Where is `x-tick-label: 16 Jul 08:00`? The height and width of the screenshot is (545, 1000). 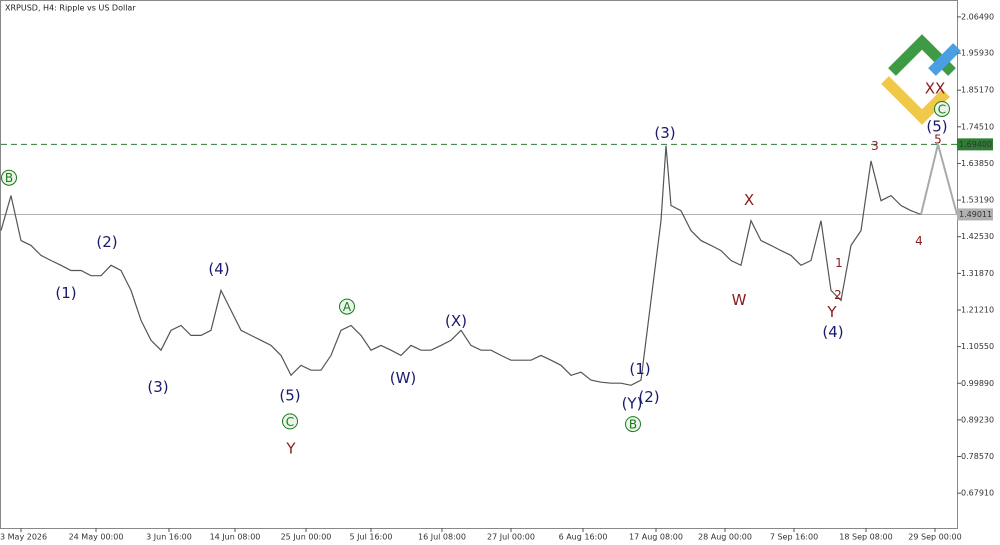
x-tick-label: 16 Jul 08:00 is located at coordinates (442, 537).